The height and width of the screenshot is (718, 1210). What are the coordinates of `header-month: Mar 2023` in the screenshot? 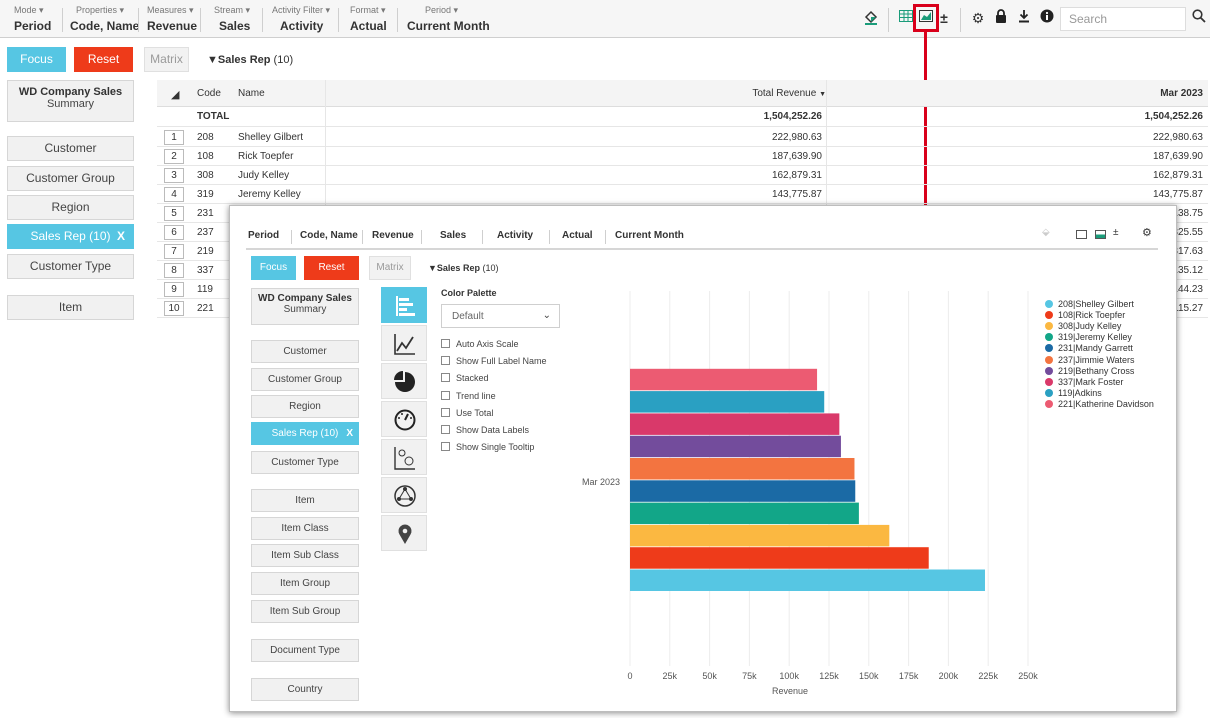 It's located at (1181, 93).